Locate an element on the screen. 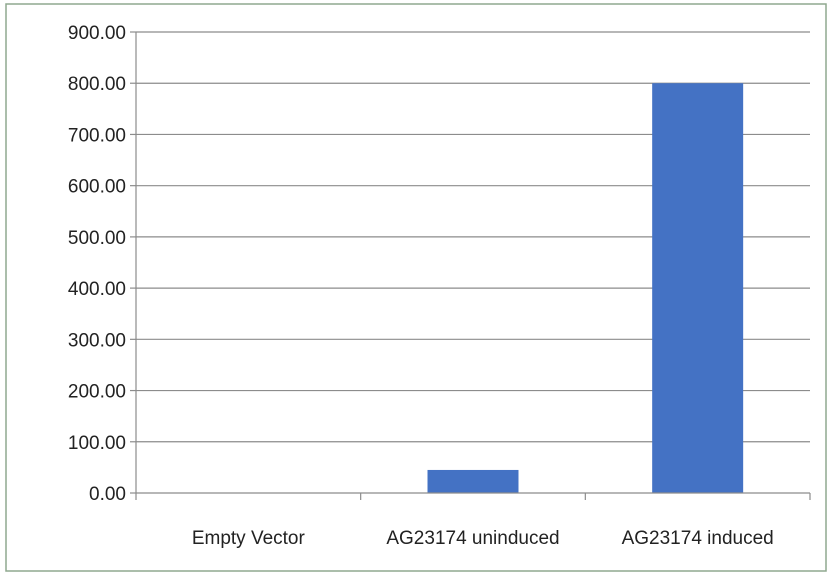 Image resolution: width=831 pixels, height=583 pixels. y-tick-label: 400.00 is located at coordinates (97, 289).